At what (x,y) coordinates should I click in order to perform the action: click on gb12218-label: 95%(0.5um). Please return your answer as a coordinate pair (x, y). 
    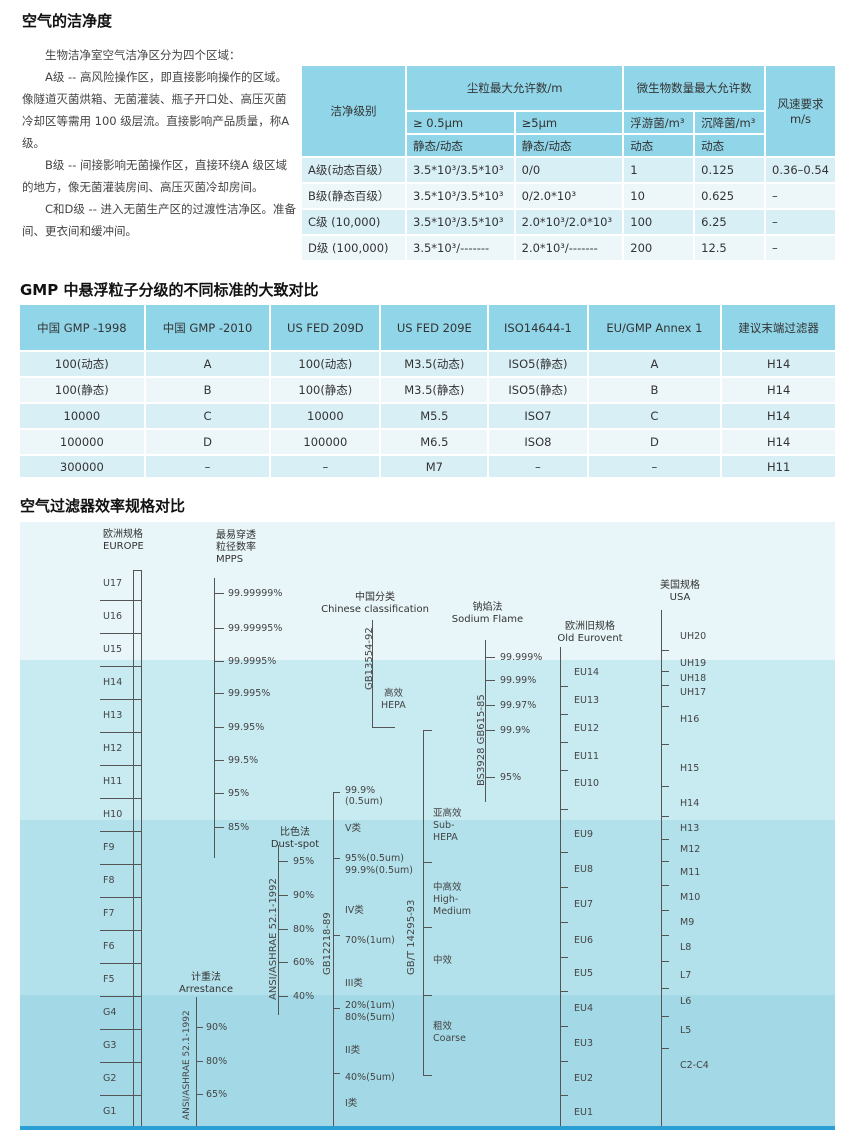
    Looking at the image, I should click on (374, 858).